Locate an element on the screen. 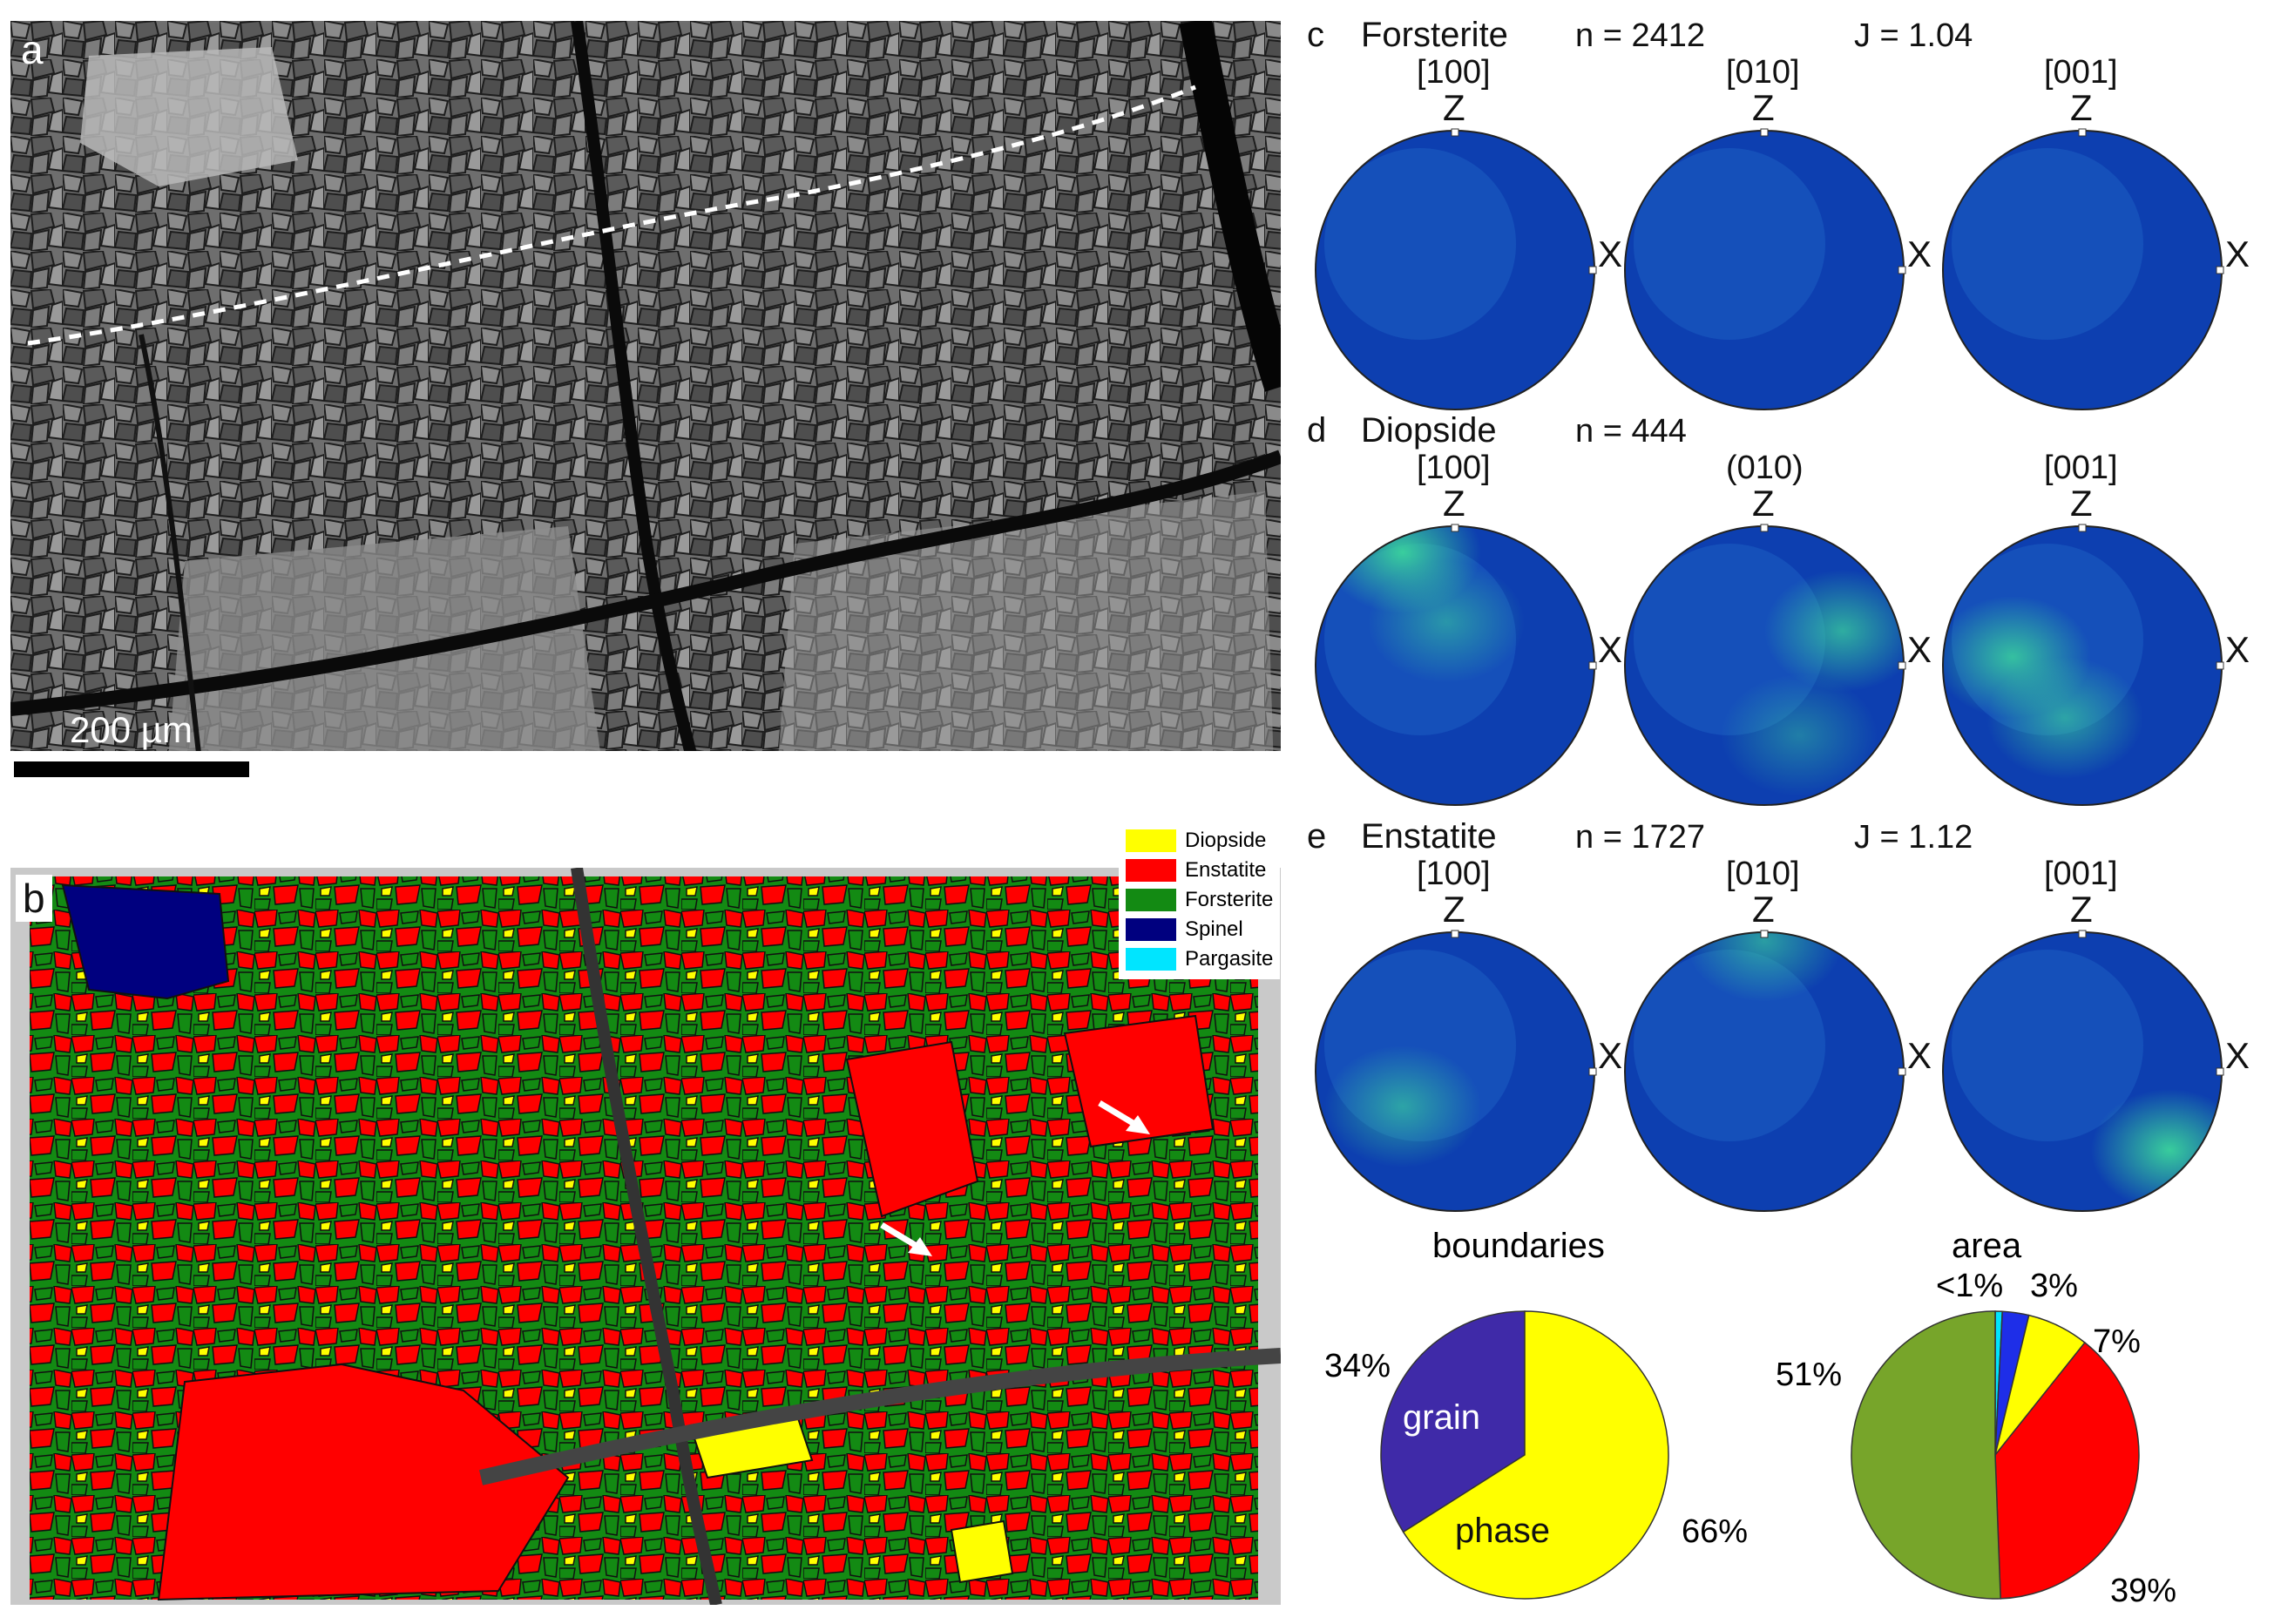  pie-slice-label: phase is located at coordinates (1503, 1531).